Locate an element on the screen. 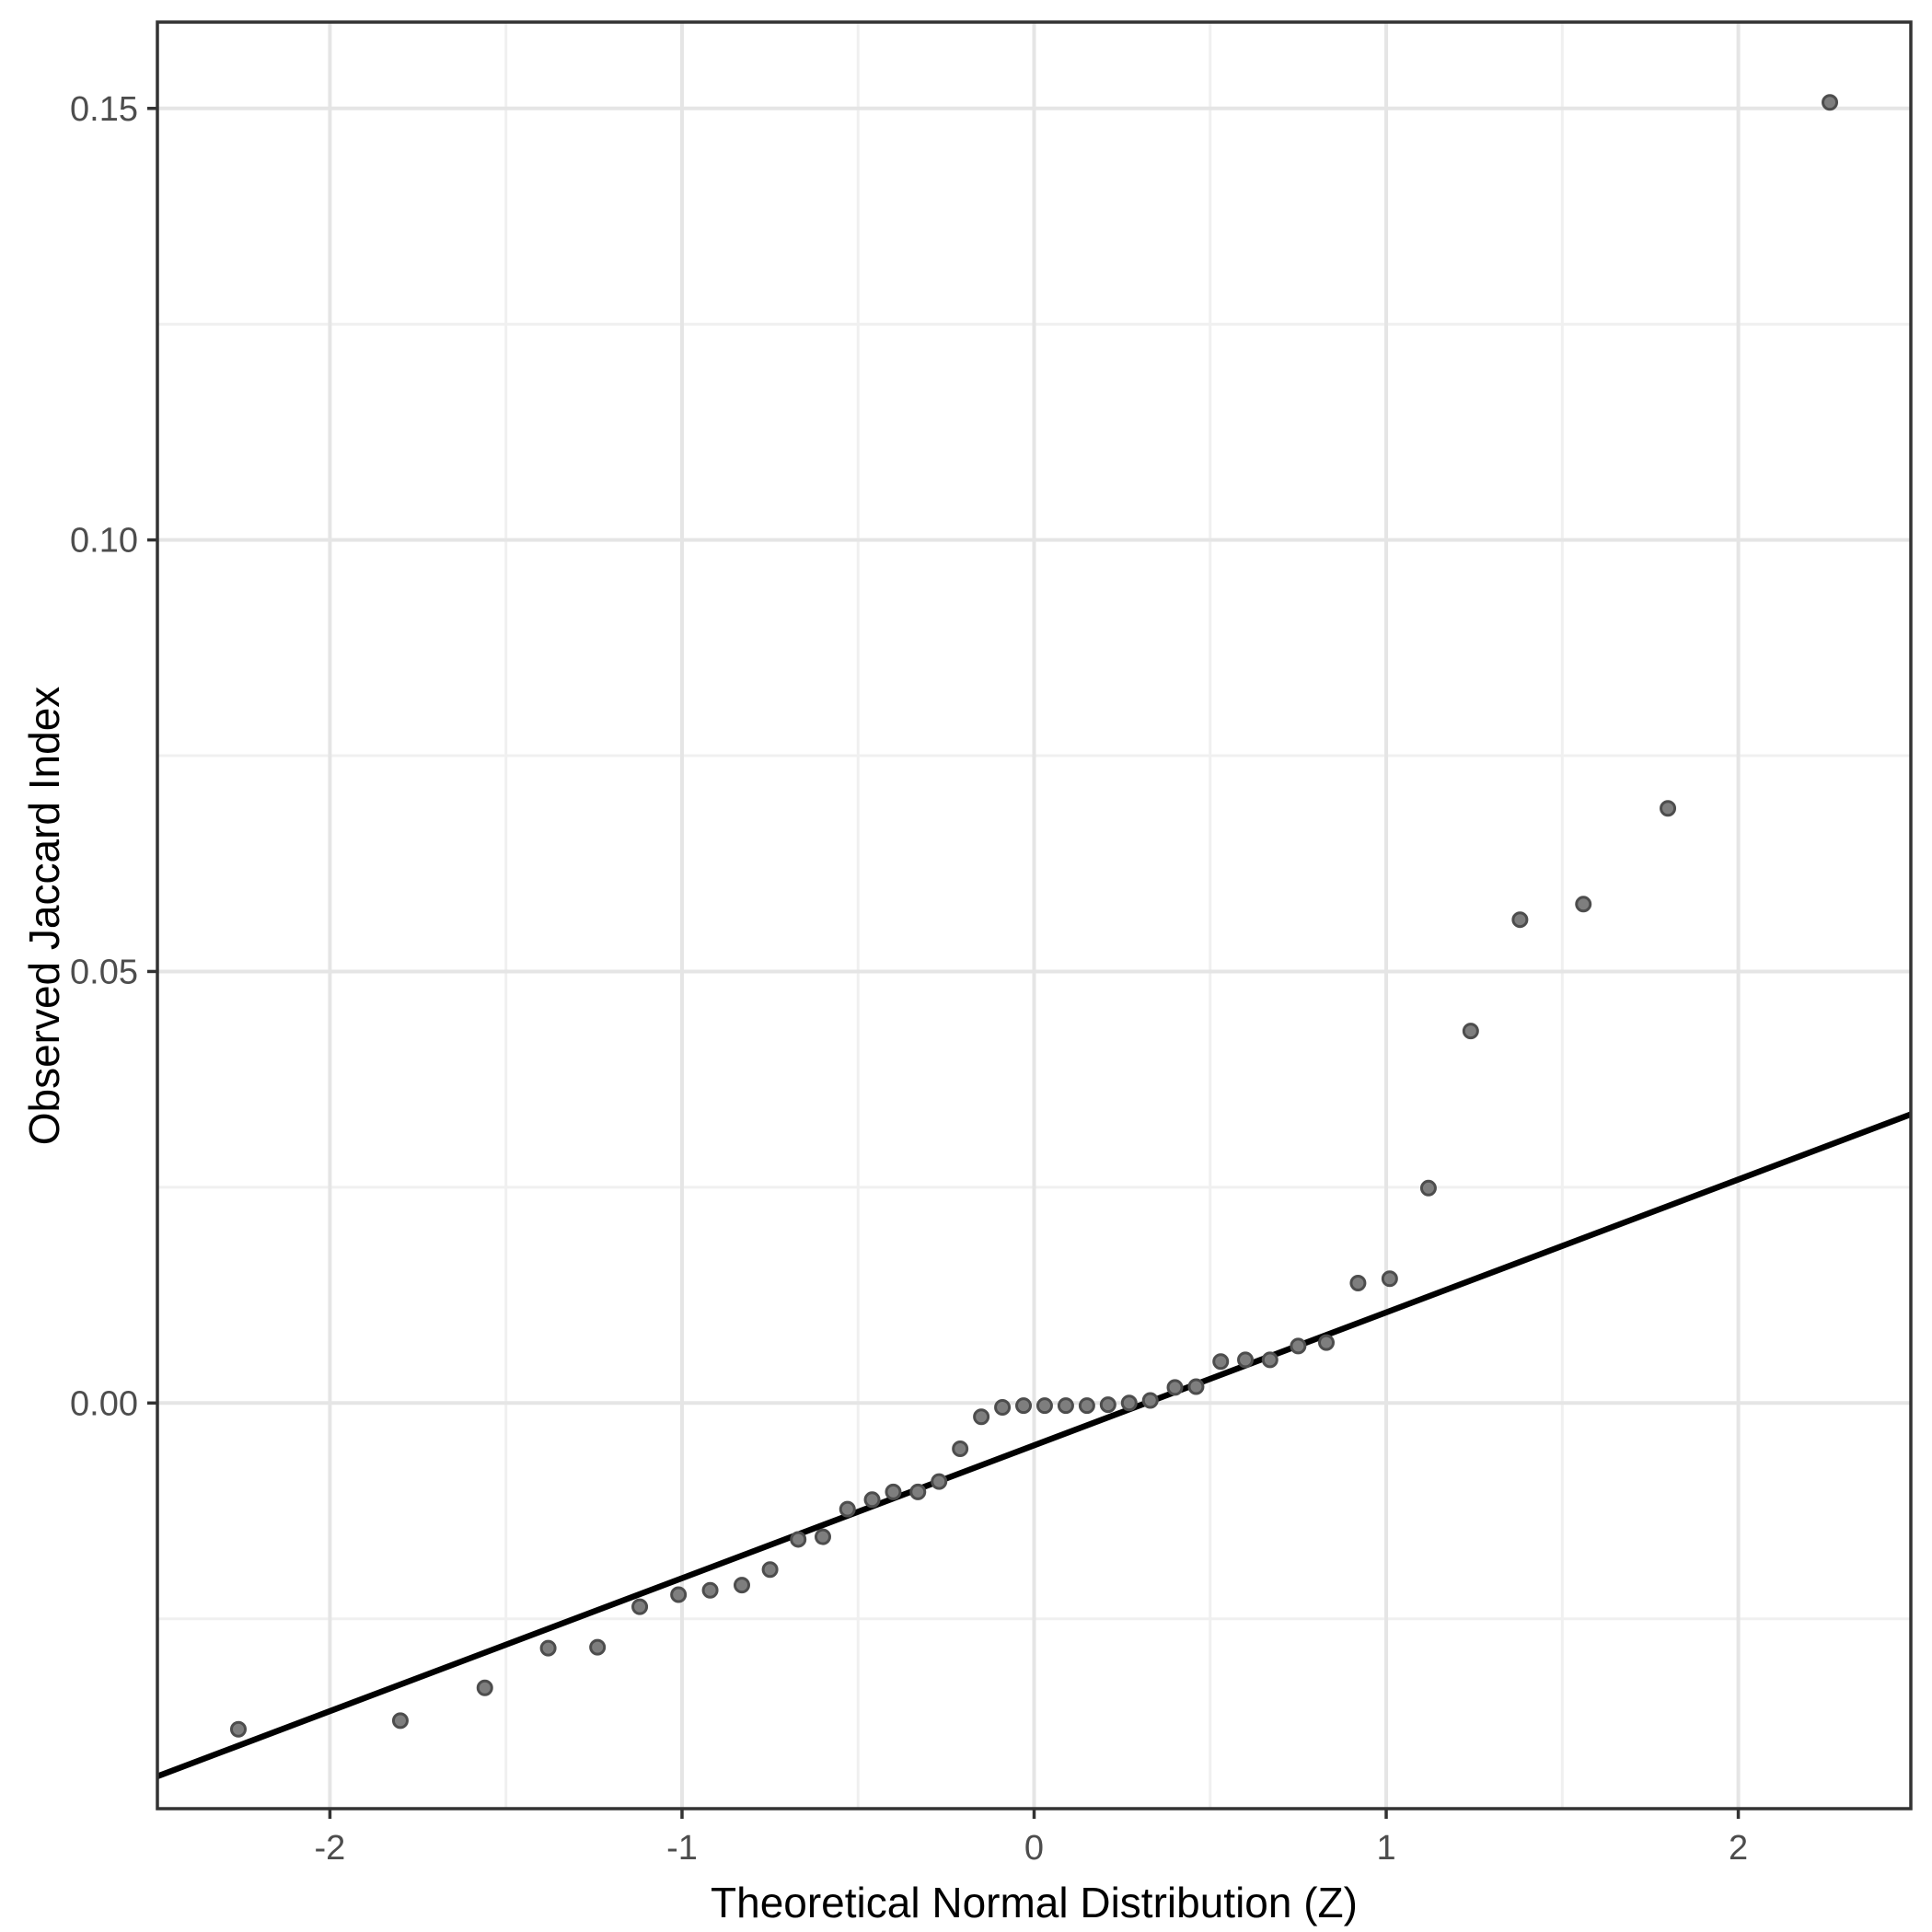  y-tick-label: 0.00 is located at coordinates (104, 1404).